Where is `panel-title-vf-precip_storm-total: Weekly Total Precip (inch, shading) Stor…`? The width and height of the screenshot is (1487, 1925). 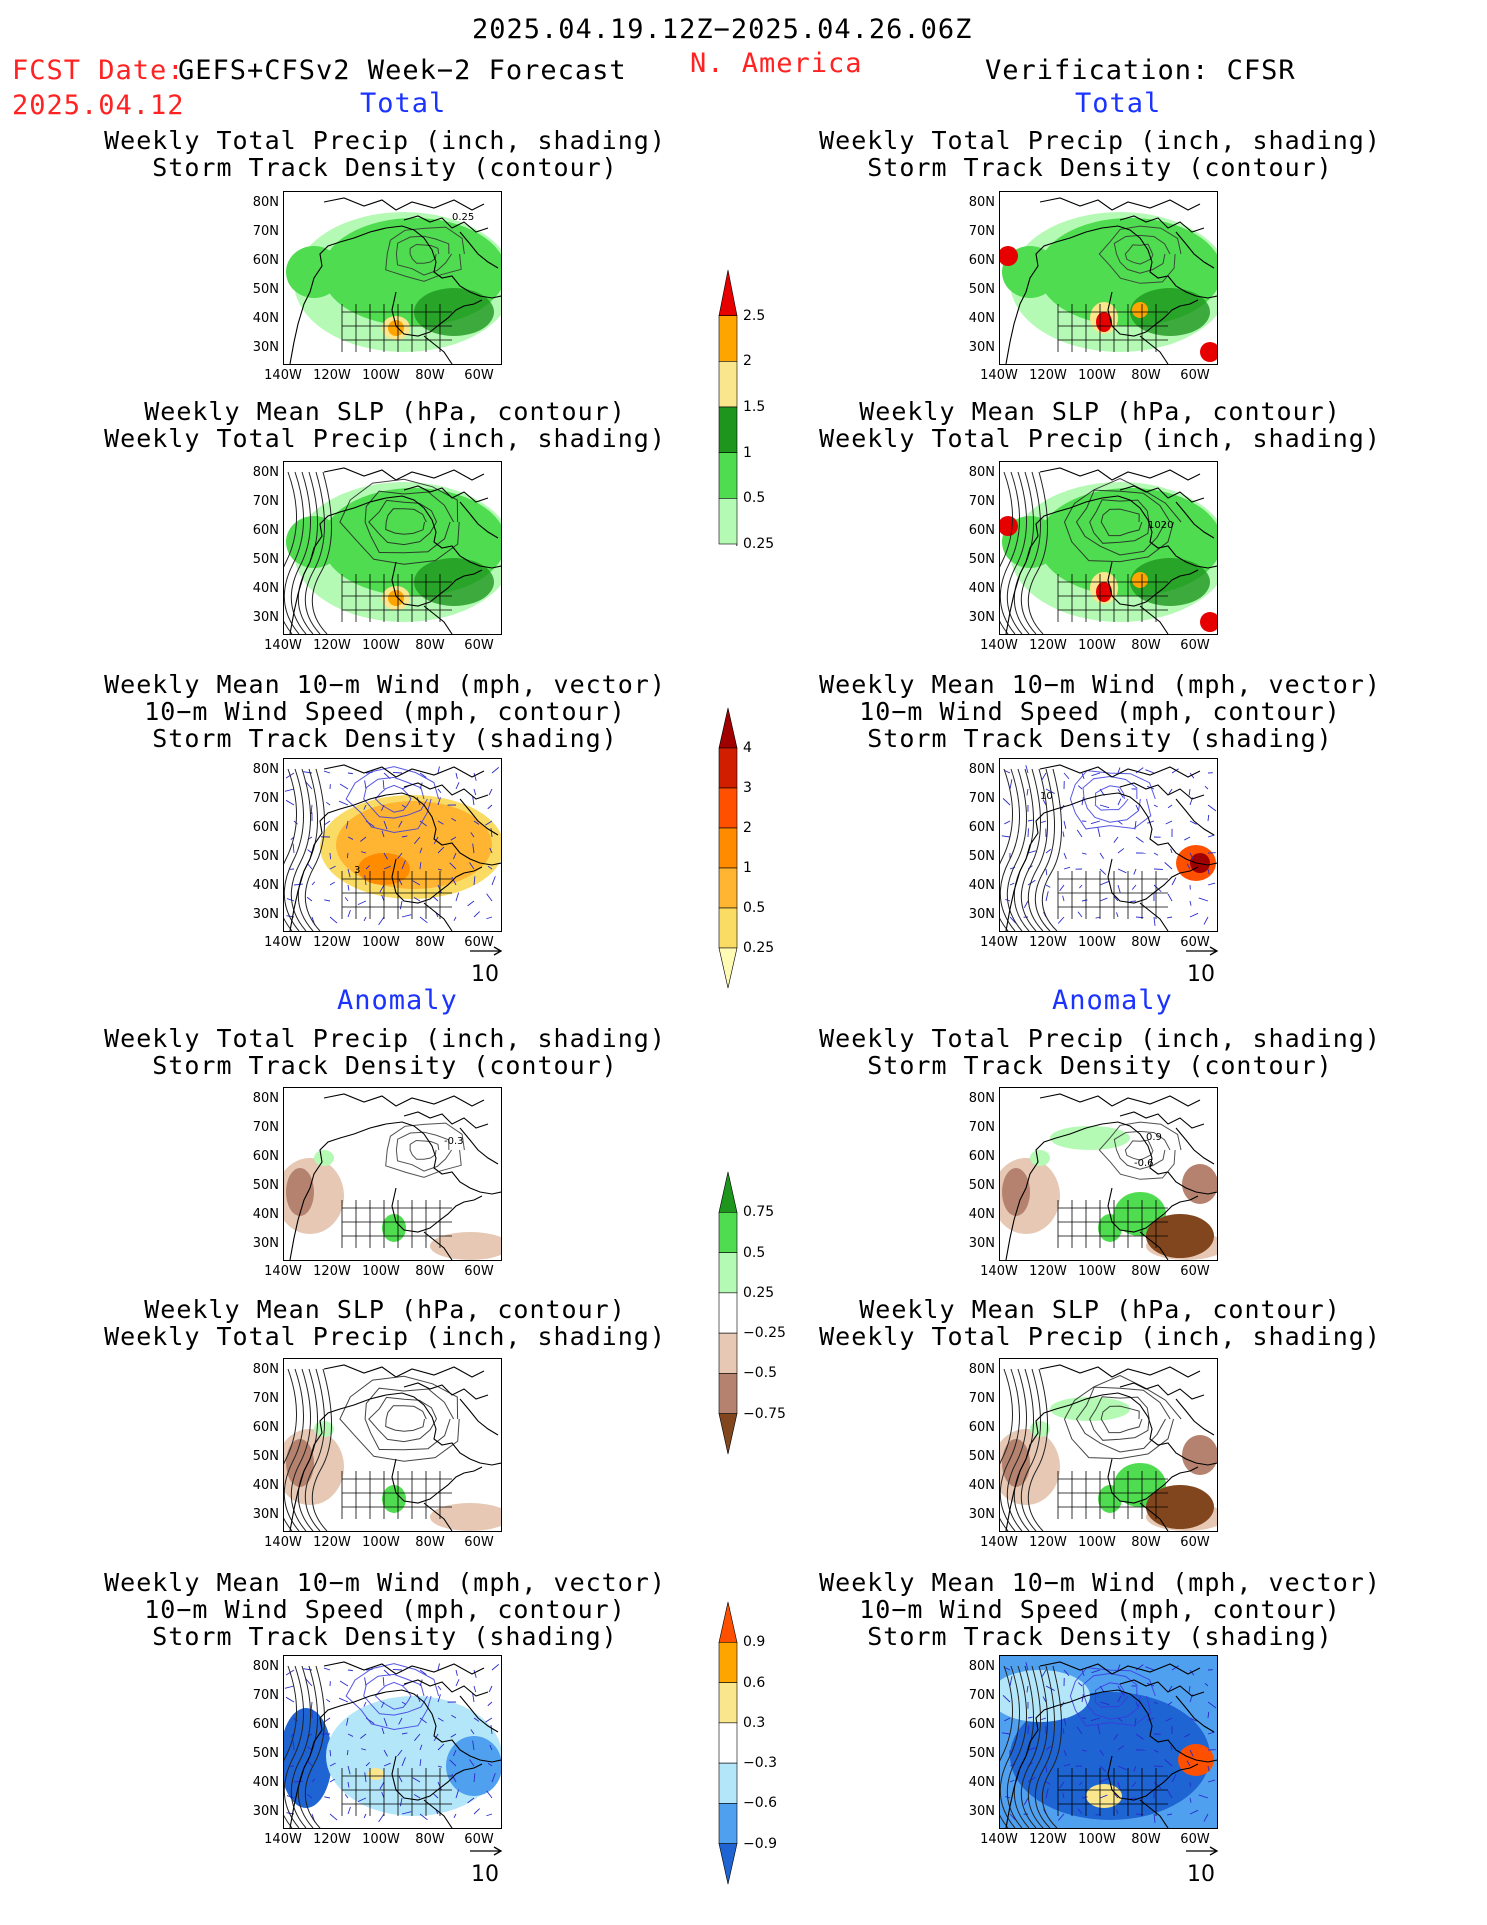
panel-title-vf-precip_storm-total: Weekly Total Precip (inch, shading) Stor… is located at coordinates (1100, 154).